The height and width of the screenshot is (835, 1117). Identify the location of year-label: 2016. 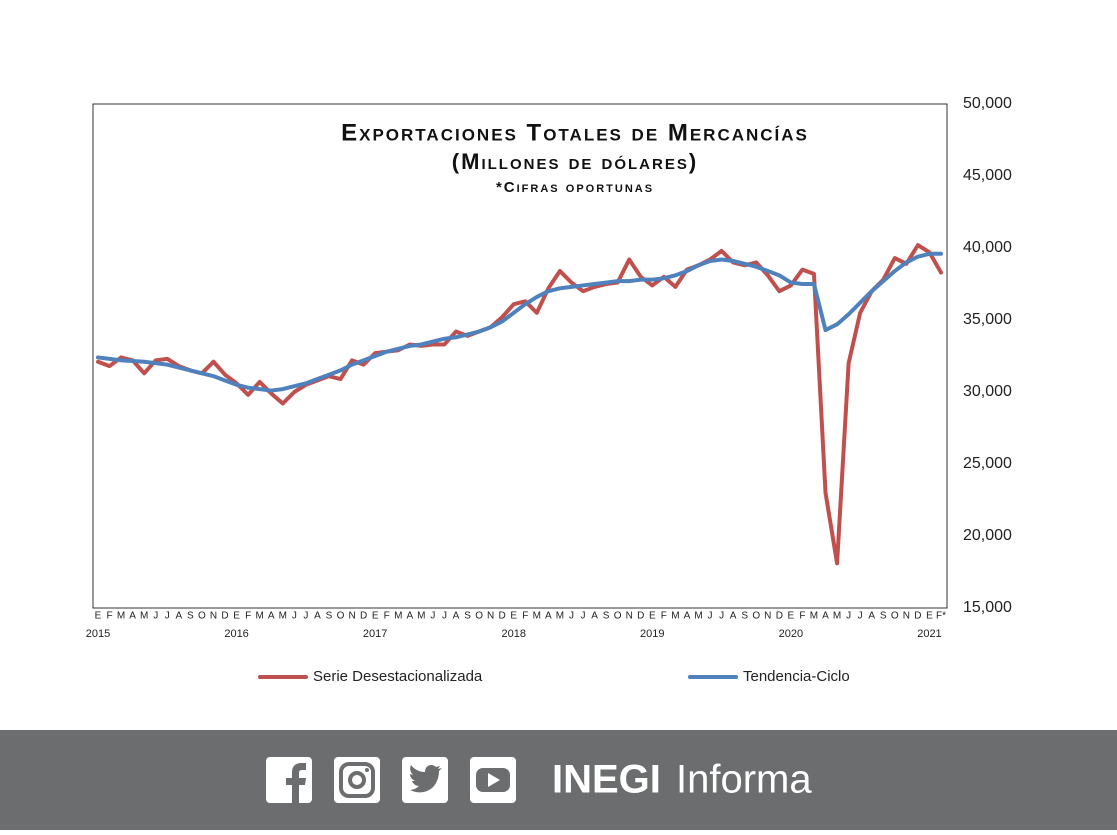
(236, 634).